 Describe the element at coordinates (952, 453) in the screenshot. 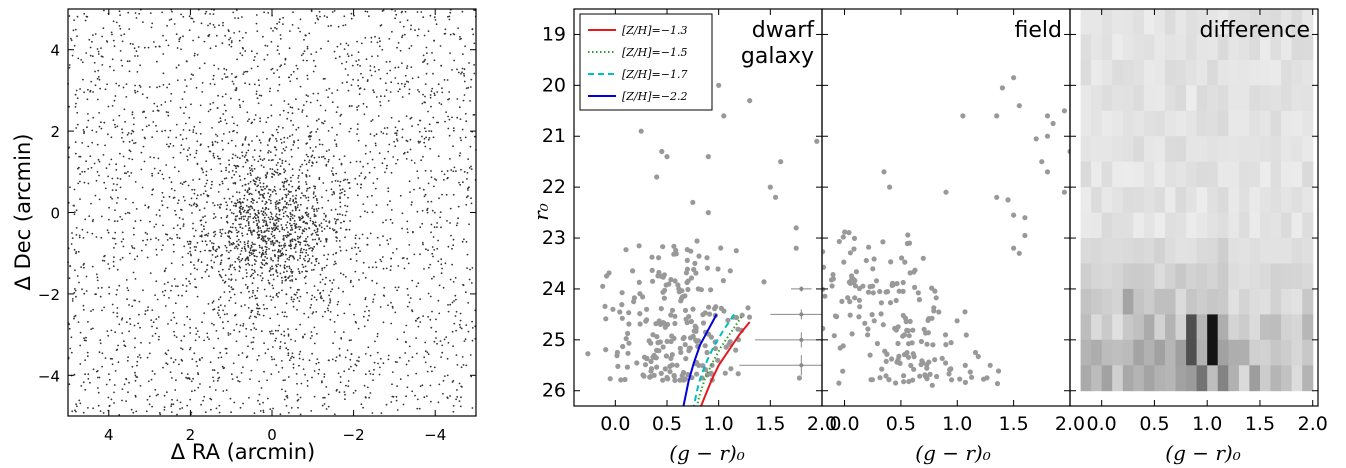

I see `field-xlabel: (g − r)₀` at that location.